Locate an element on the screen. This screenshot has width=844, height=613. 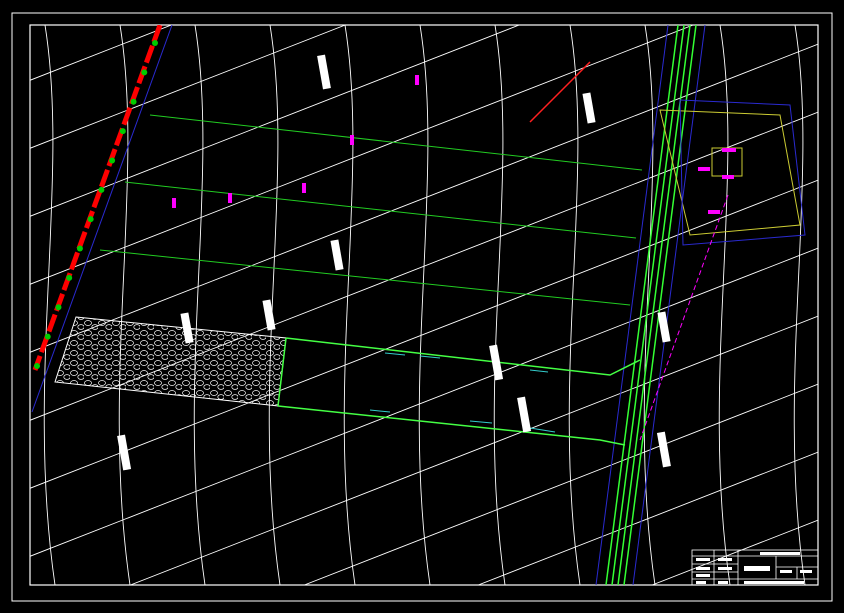
red-leader-line is located at coordinates (560, 92).